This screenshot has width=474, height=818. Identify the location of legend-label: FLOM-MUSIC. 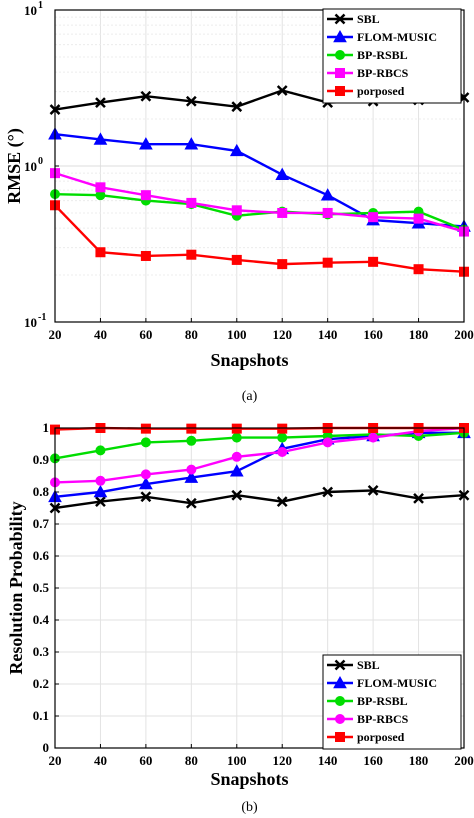
(397, 683).